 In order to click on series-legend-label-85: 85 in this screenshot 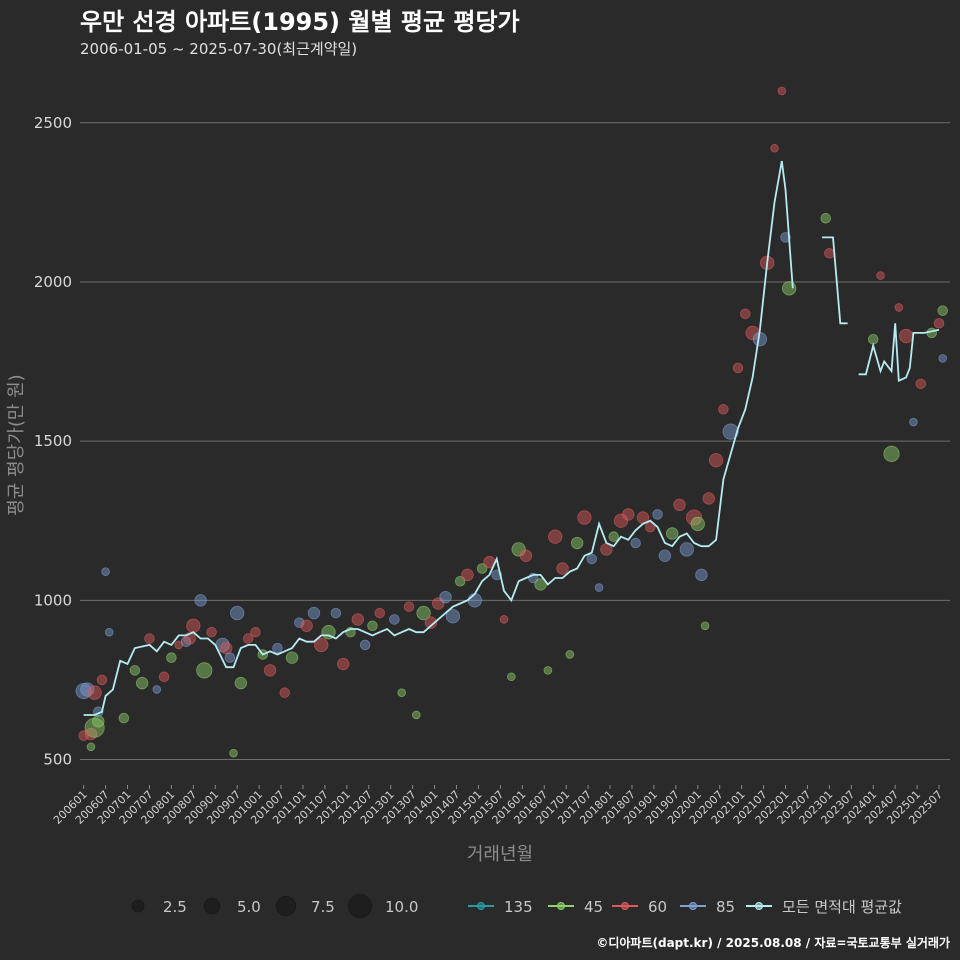, I will do `click(725, 907)`.